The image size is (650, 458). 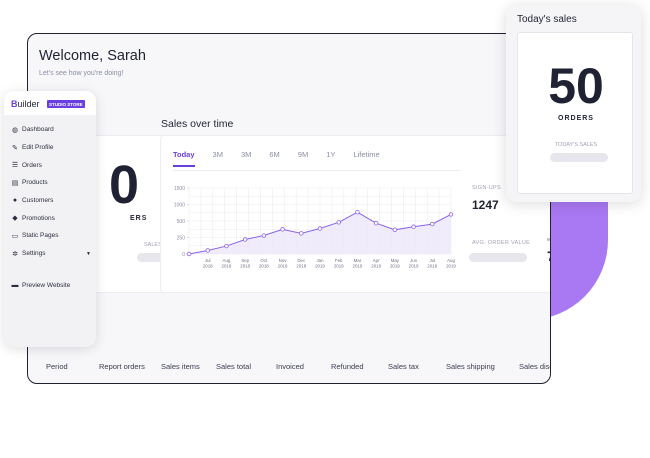 I want to click on tab-9m: 9M, so click(x=303, y=154).